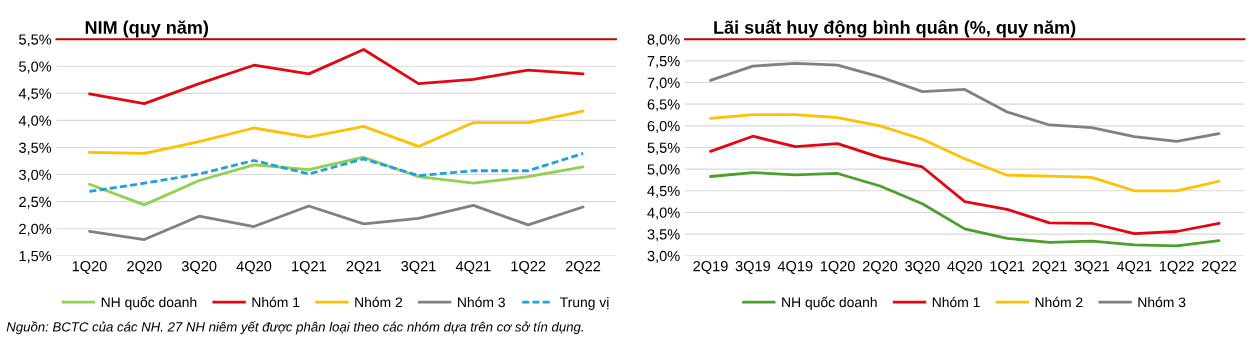  I want to click on y-tick-label: 2,5%, so click(35, 202).